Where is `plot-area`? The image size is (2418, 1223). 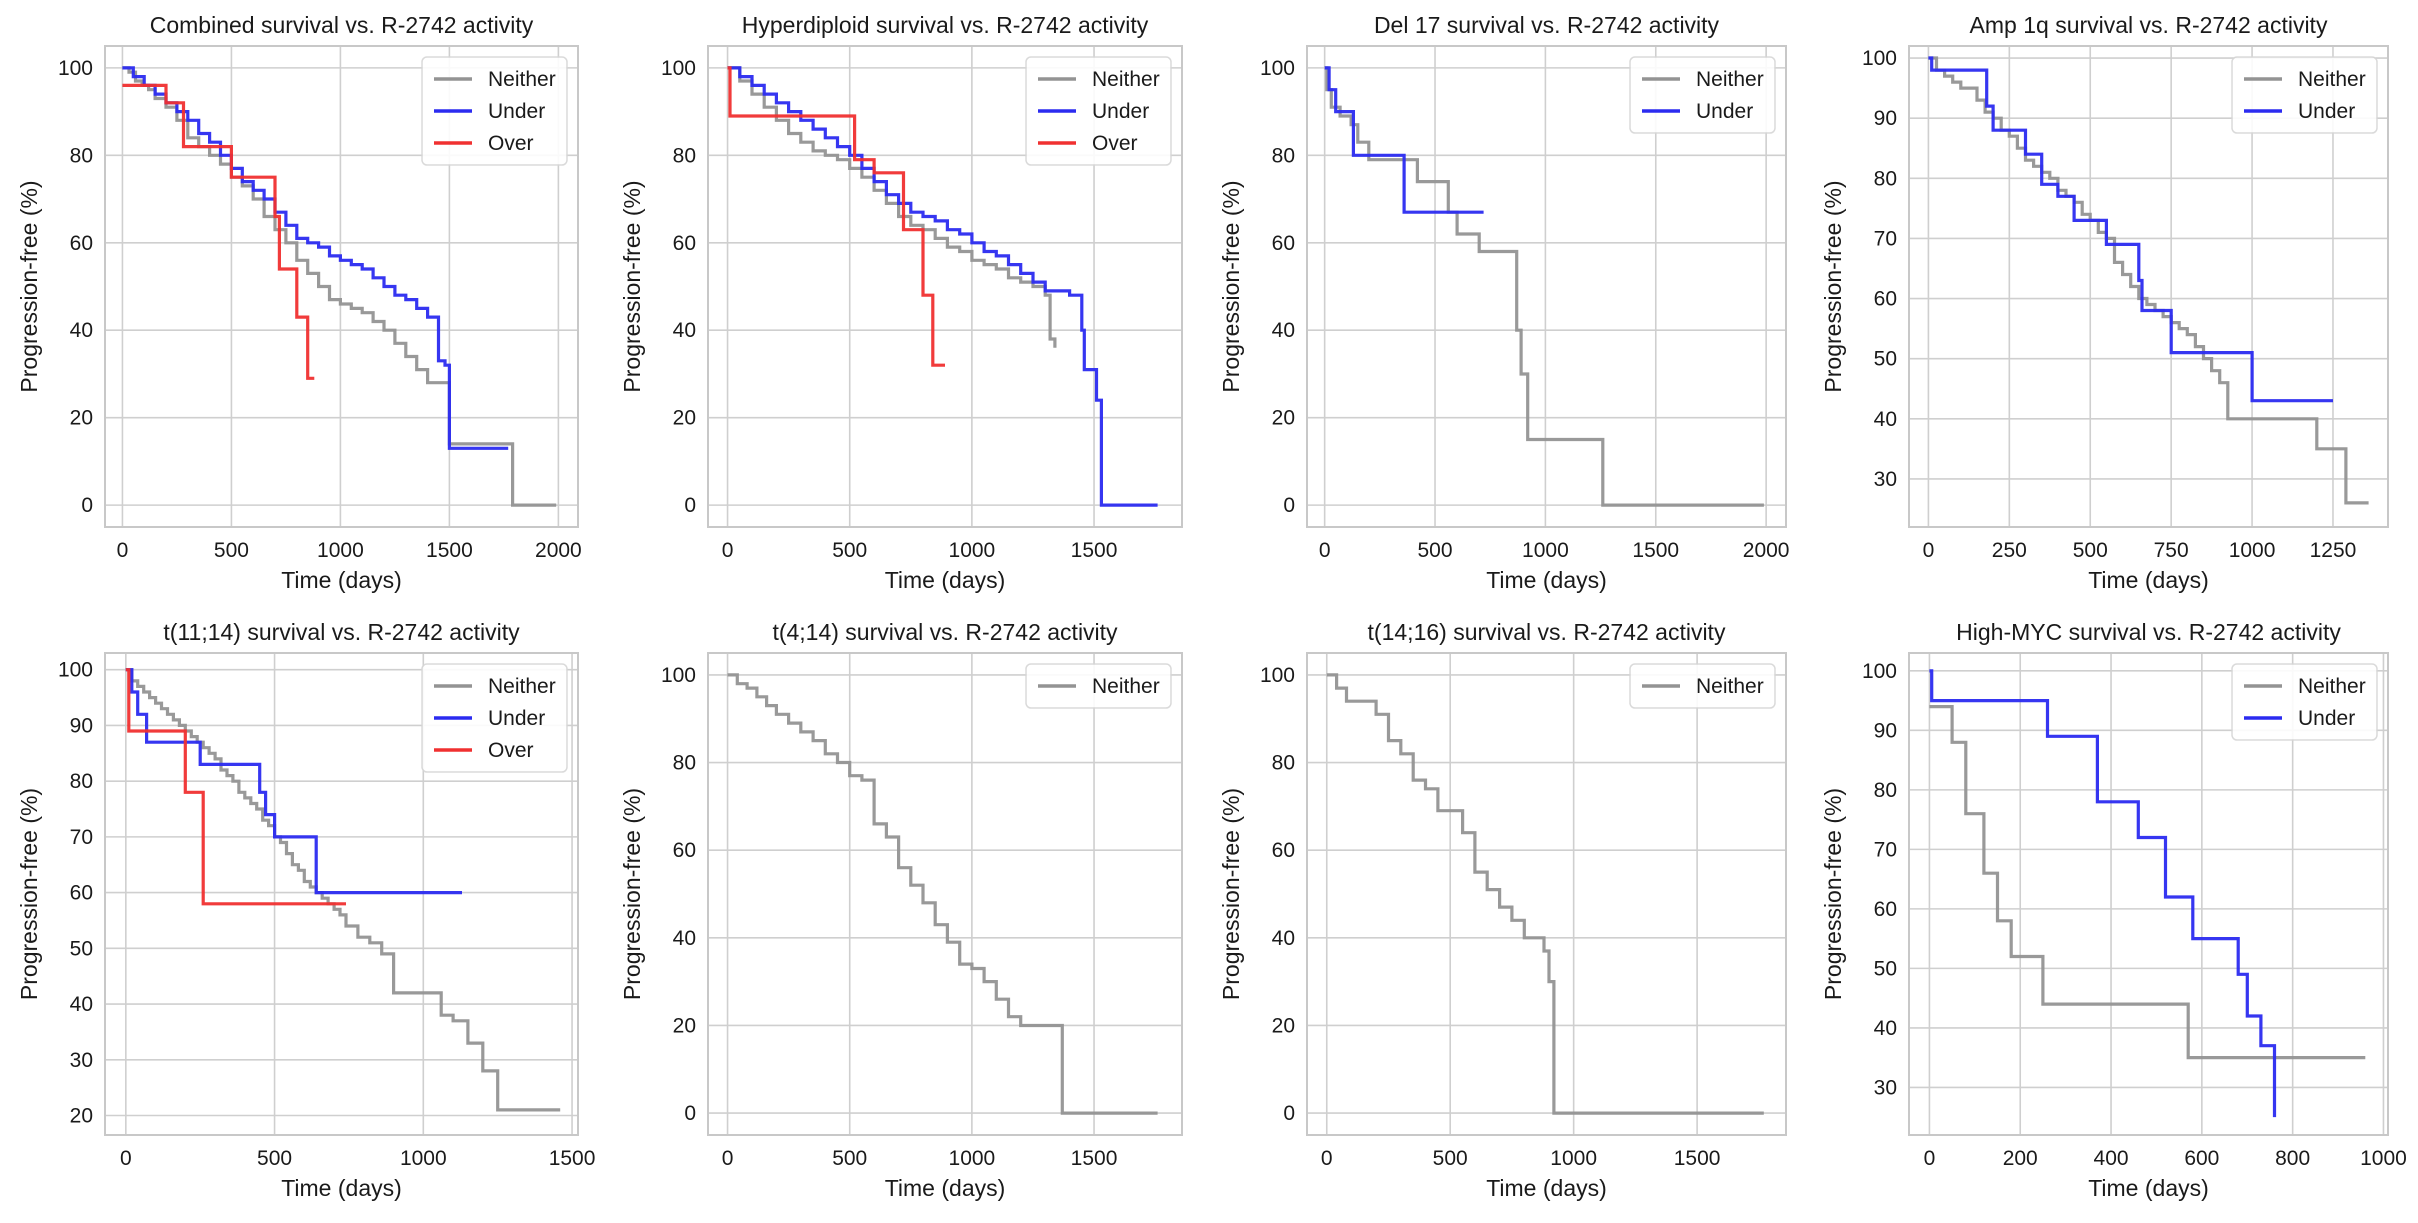
plot-area is located at coordinates (1546, 894).